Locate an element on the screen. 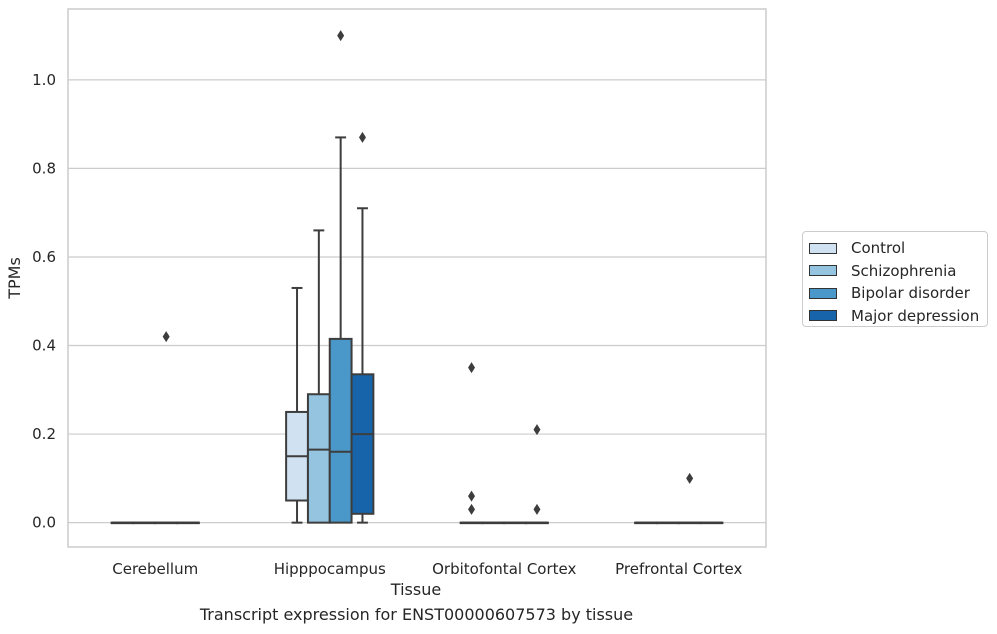 The height and width of the screenshot is (634, 997). y-tick-label: 0.0 is located at coordinates (44, 523).